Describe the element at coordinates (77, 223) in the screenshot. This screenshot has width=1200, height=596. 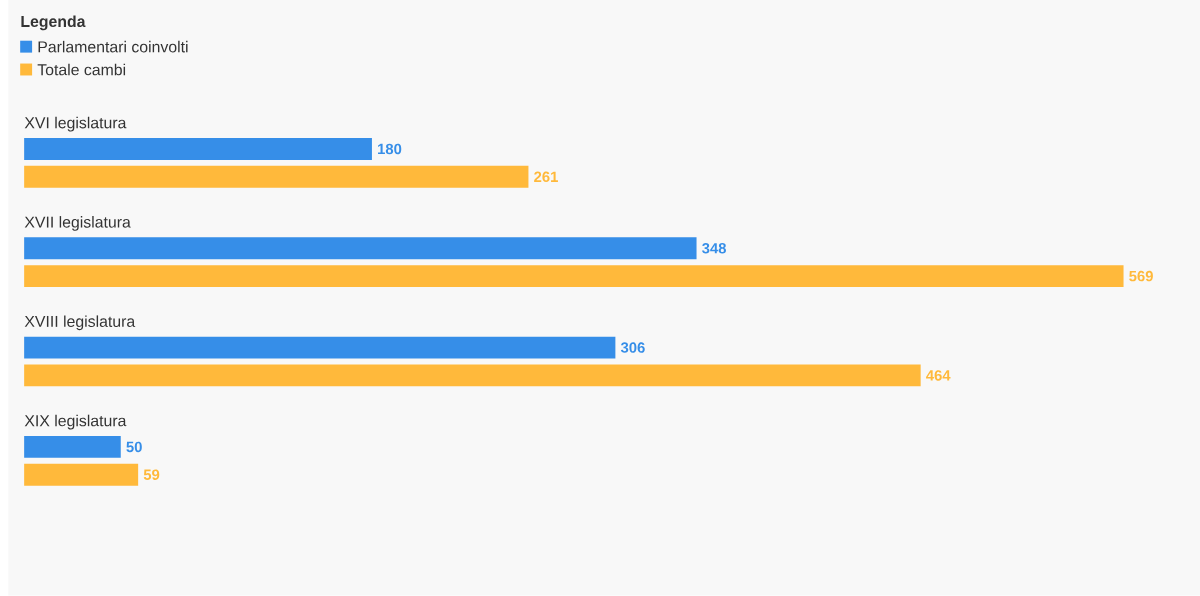
I see `y-tick-label: XVII legislatura` at that location.